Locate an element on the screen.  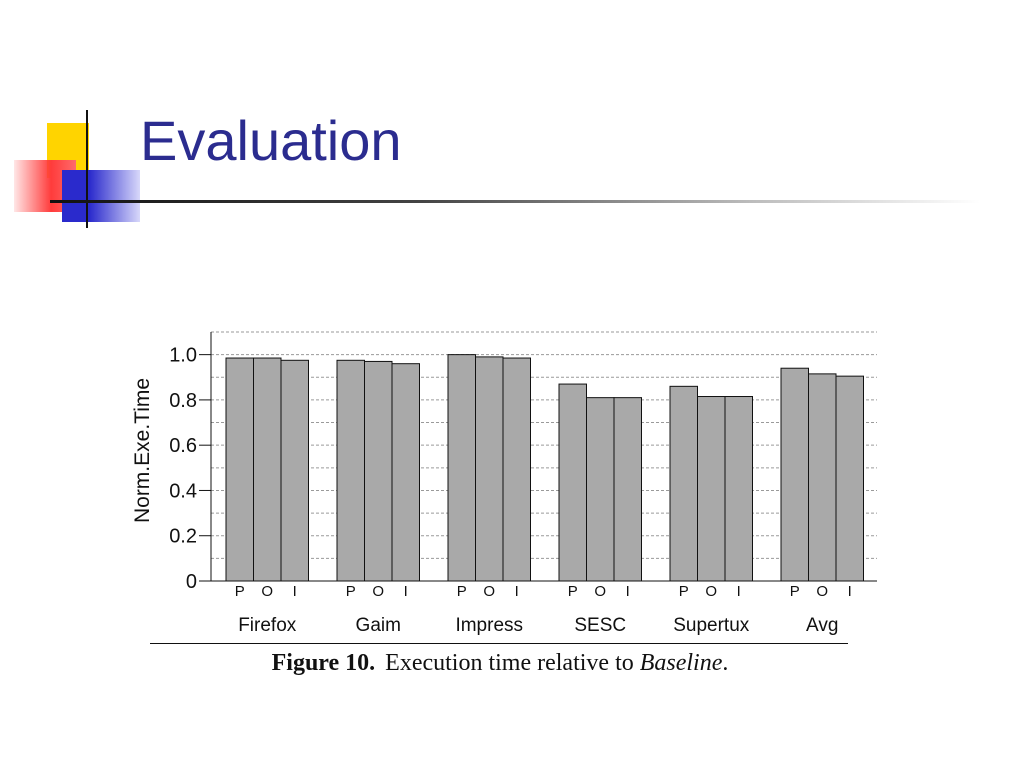
caption-rule is located at coordinates (499, 643).